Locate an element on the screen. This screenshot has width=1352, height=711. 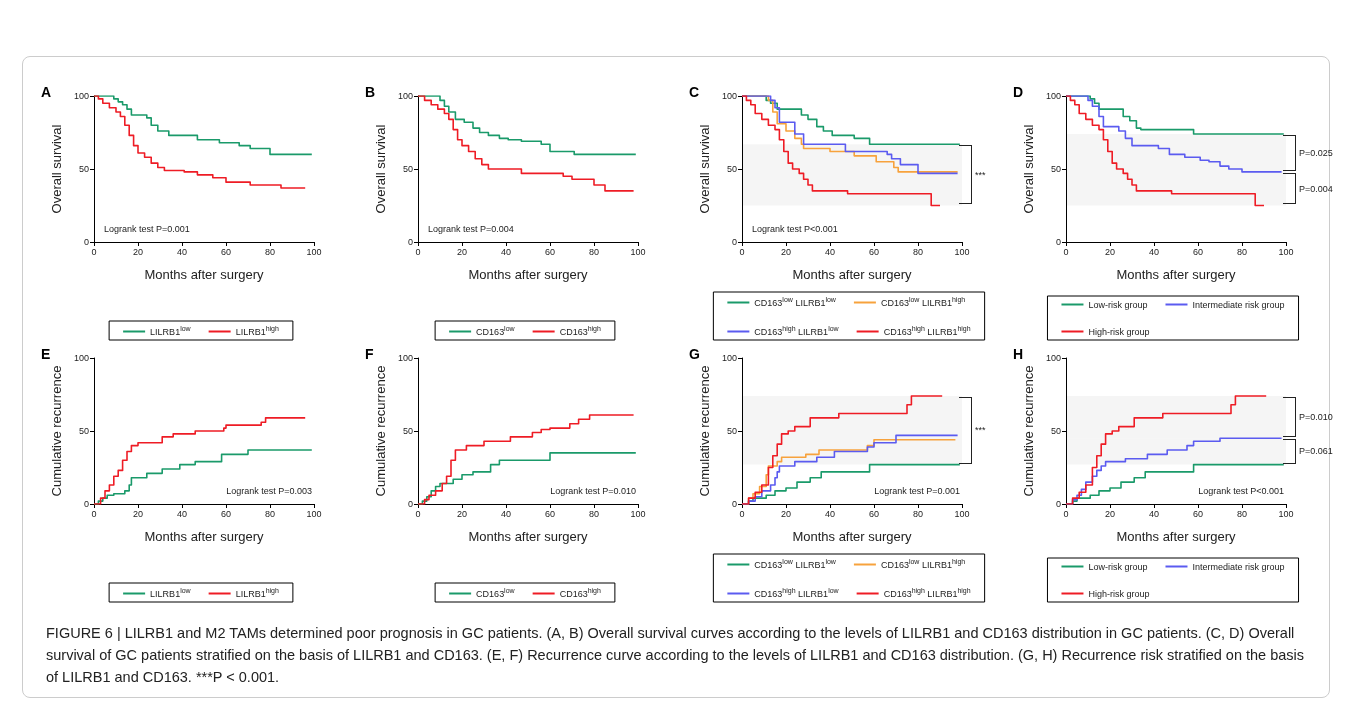
caption: FIGURE 6 | LILRB1 and M2 TAMs determined poor prognosis in GC patients. (A, B) Overall survival curves according to the levels of LILRB1 and CD163 distribution in GC patients. (C, D) Overall survival of GC patients stratified on the basis of LILRB1 and CD163. (E, F) Recurrence curve according to the levels of LILRB1 and CD163 distribution. (G, H) Recurrence risk stratified on the basis of LILRB1 and CD163. ***P < 0.001. is located at coordinates (676, 655).